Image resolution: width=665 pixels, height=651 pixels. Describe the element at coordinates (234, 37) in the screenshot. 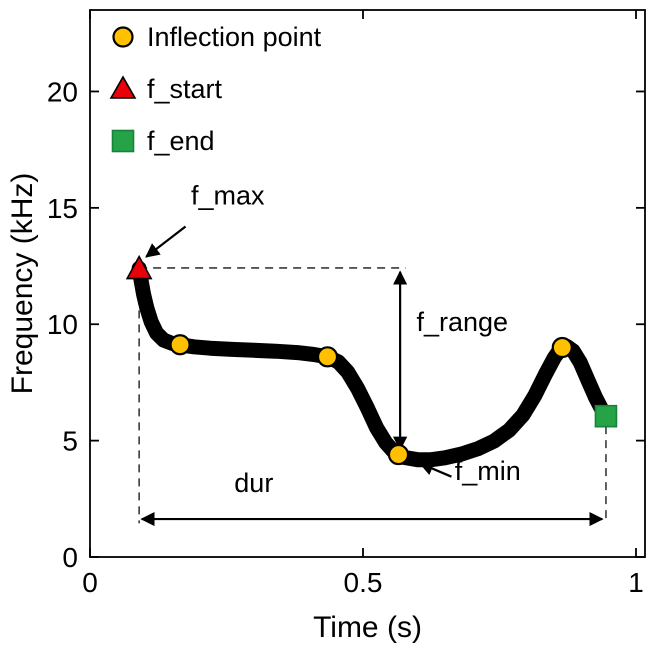

I see `legend-label-1: Inflection point` at that location.